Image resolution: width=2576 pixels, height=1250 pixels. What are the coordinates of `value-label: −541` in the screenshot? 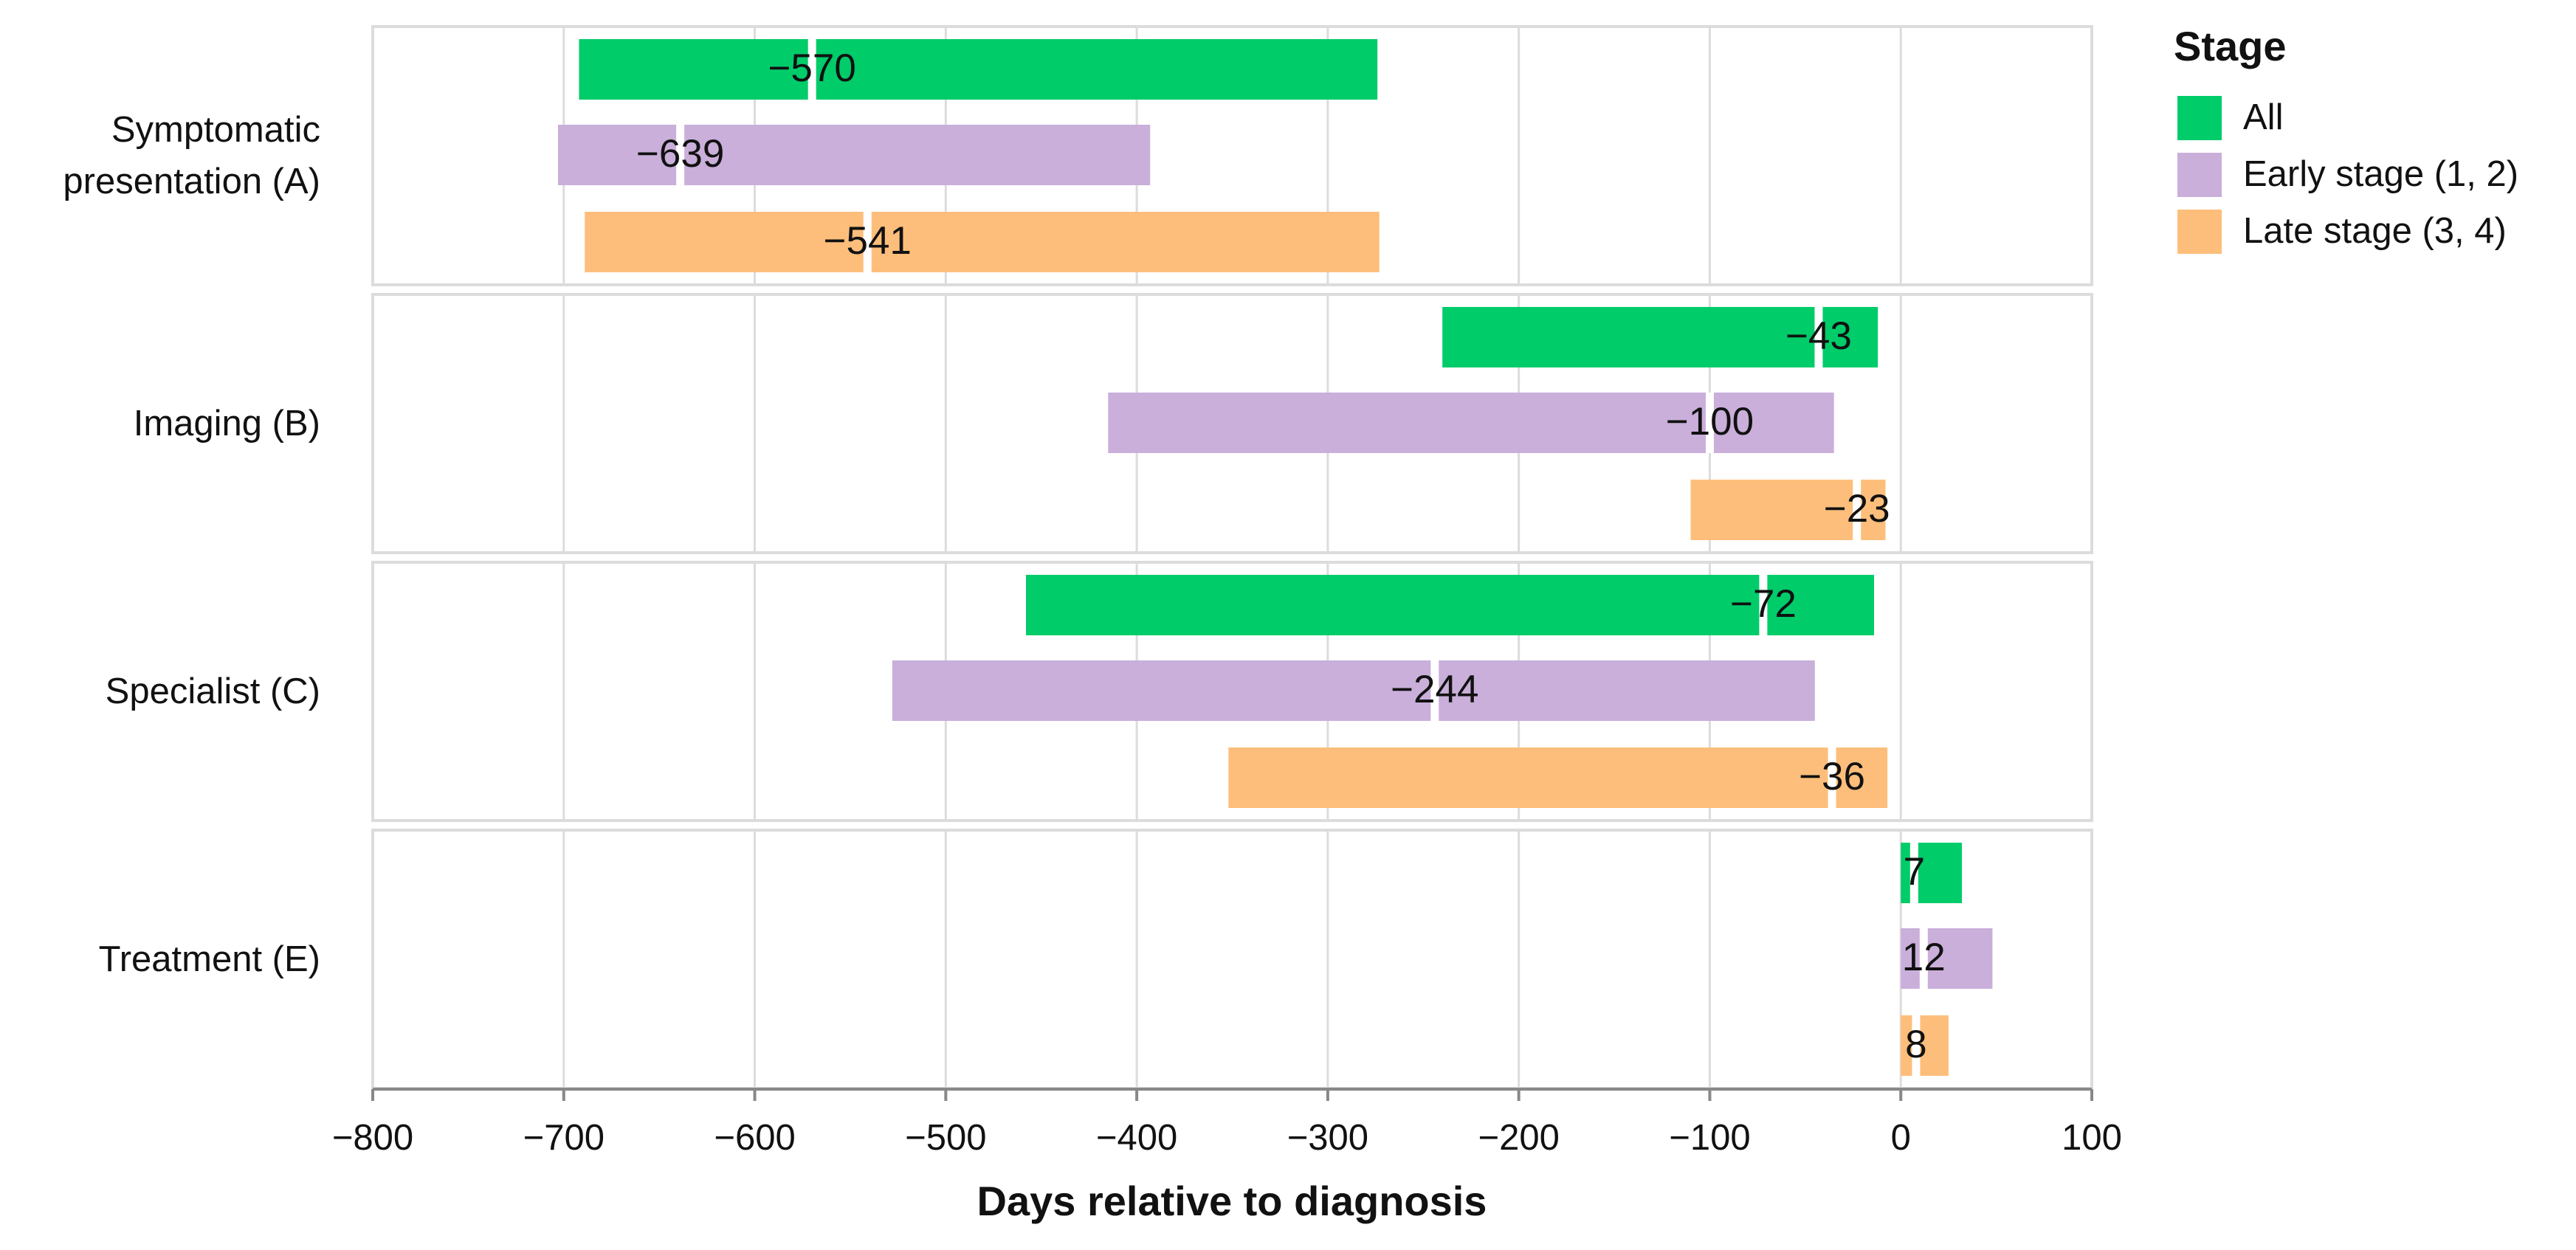 It's located at (868, 241).